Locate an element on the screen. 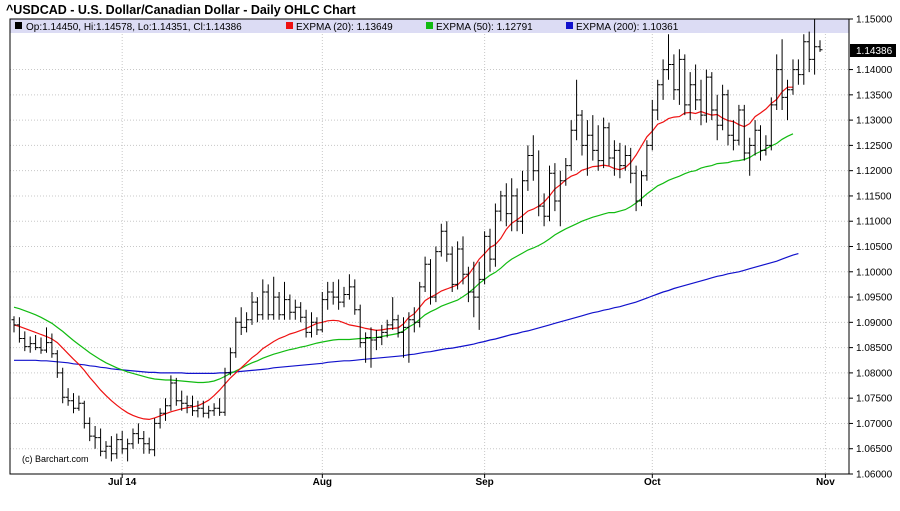 This screenshot has height=511, width=900. y-tick-label: 1.10000 is located at coordinates (874, 272).